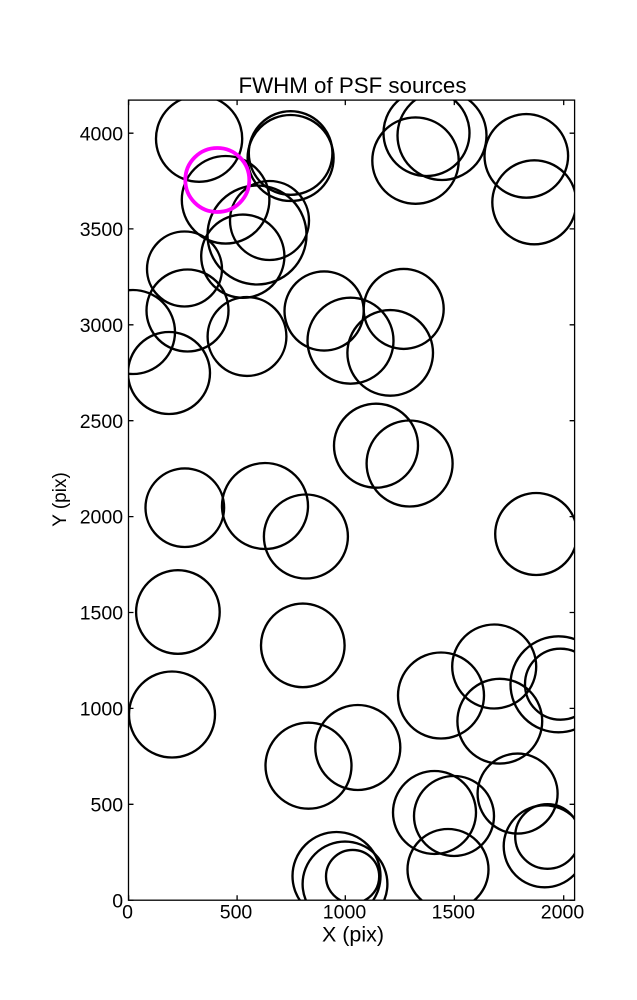  Describe the element at coordinates (102, 326) in the screenshot. I see `svg-text: 3000` at that location.